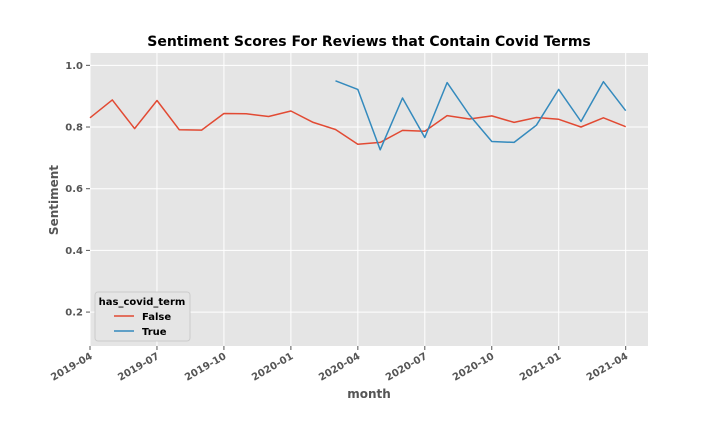  Describe the element at coordinates (54, 200) in the screenshot. I see `y-axis-label: Sentiment` at that location.